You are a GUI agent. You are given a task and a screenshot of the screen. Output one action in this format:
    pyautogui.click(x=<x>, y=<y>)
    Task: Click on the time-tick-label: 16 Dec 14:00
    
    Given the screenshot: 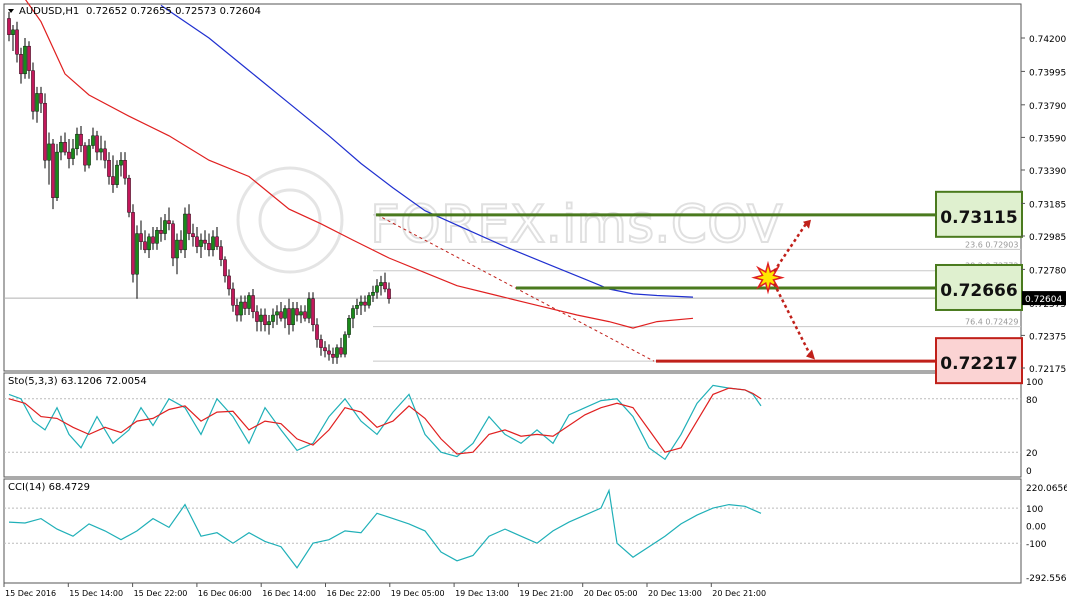 What is the action you would take?
    pyautogui.click(x=289, y=593)
    